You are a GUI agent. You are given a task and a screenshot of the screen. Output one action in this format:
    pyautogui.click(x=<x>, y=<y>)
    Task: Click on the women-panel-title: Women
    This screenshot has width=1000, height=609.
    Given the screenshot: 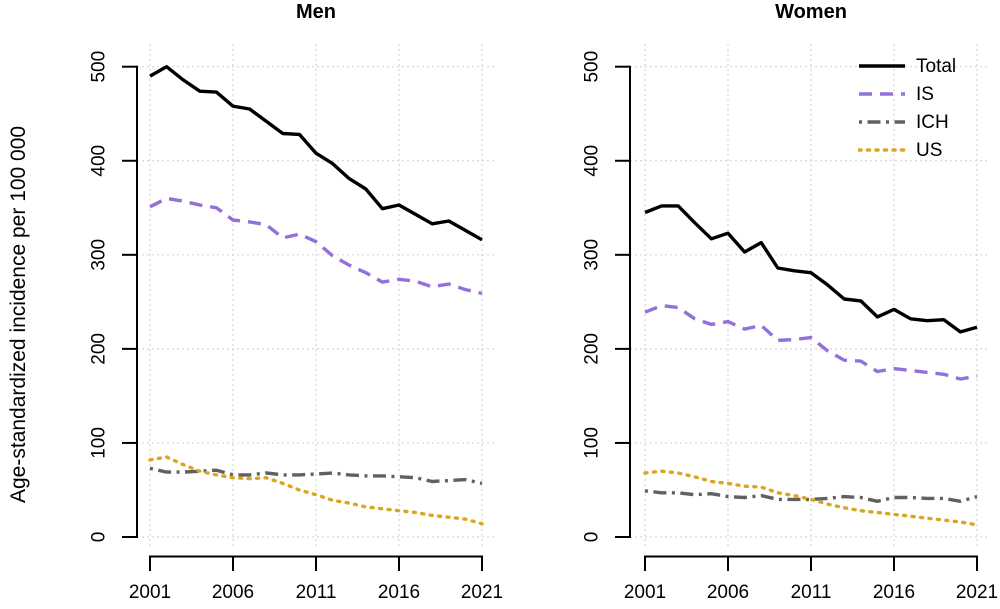 What is the action you would take?
    pyautogui.click(x=811, y=12)
    